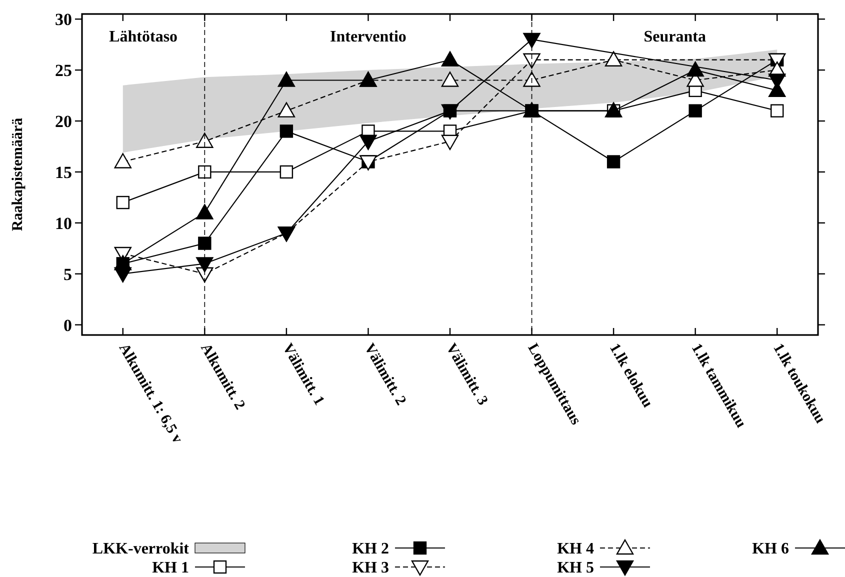 This screenshot has width=845, height=577. Describe the element at coordinates (770, 549) in the screenshot. I see `legend-label: KH 6` at that location.